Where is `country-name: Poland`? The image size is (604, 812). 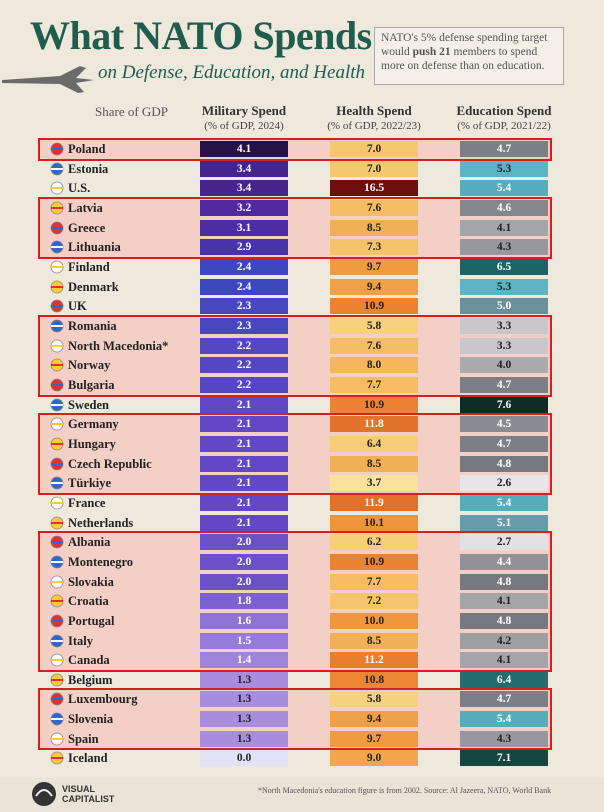
country-name: Poland is located at coordinates (87, 149).